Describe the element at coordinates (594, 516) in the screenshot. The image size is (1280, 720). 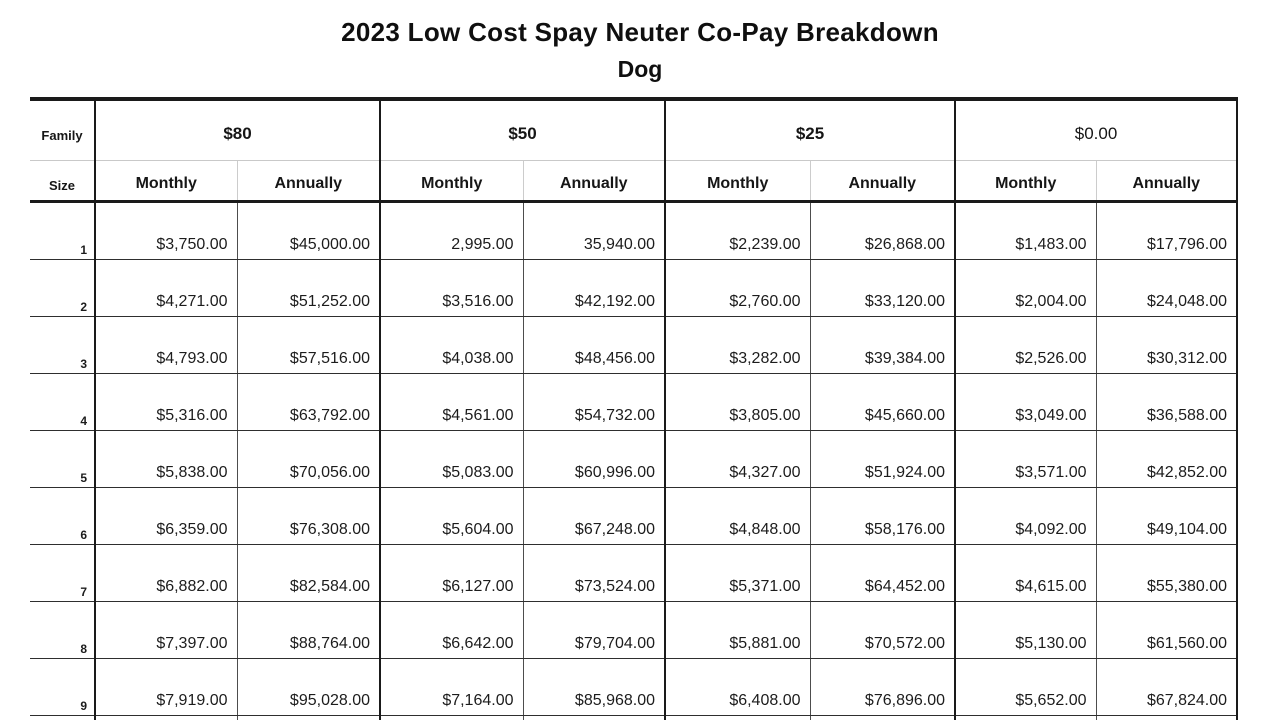
I see `row-value: $67,248.00` at that location.